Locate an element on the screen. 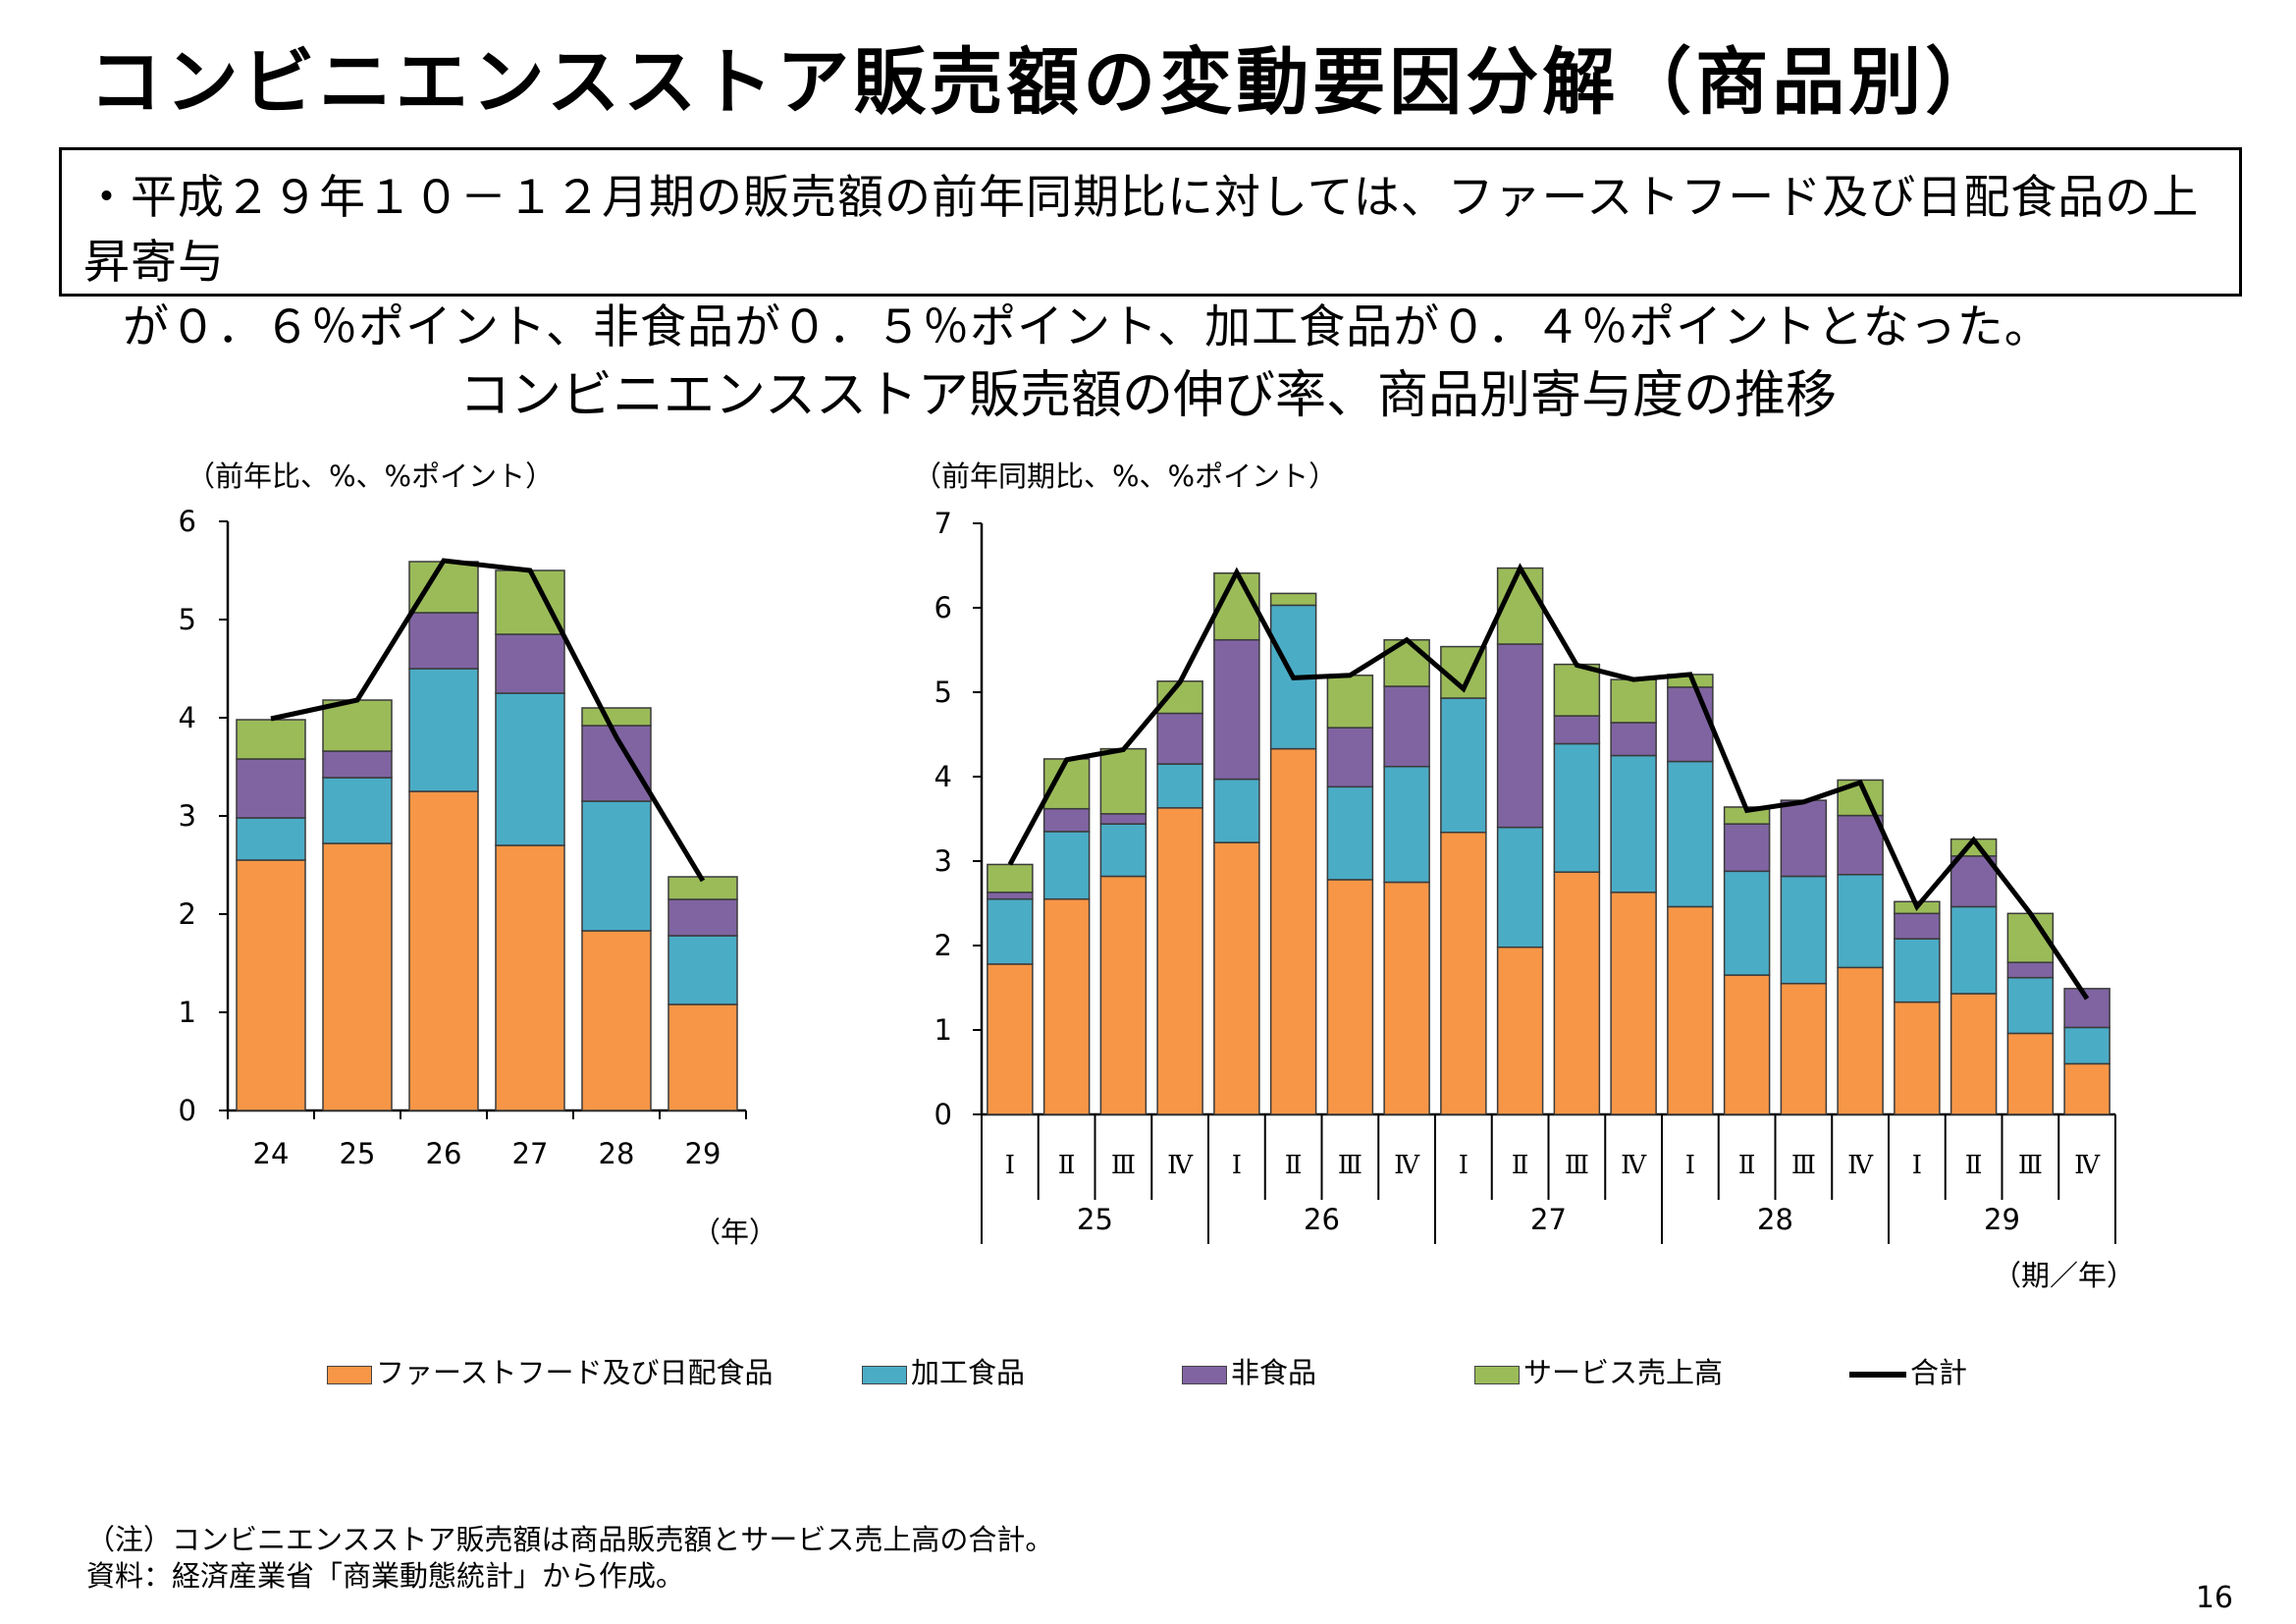  annual-y-tick-label: 3 is located at coordinates (187, 816).